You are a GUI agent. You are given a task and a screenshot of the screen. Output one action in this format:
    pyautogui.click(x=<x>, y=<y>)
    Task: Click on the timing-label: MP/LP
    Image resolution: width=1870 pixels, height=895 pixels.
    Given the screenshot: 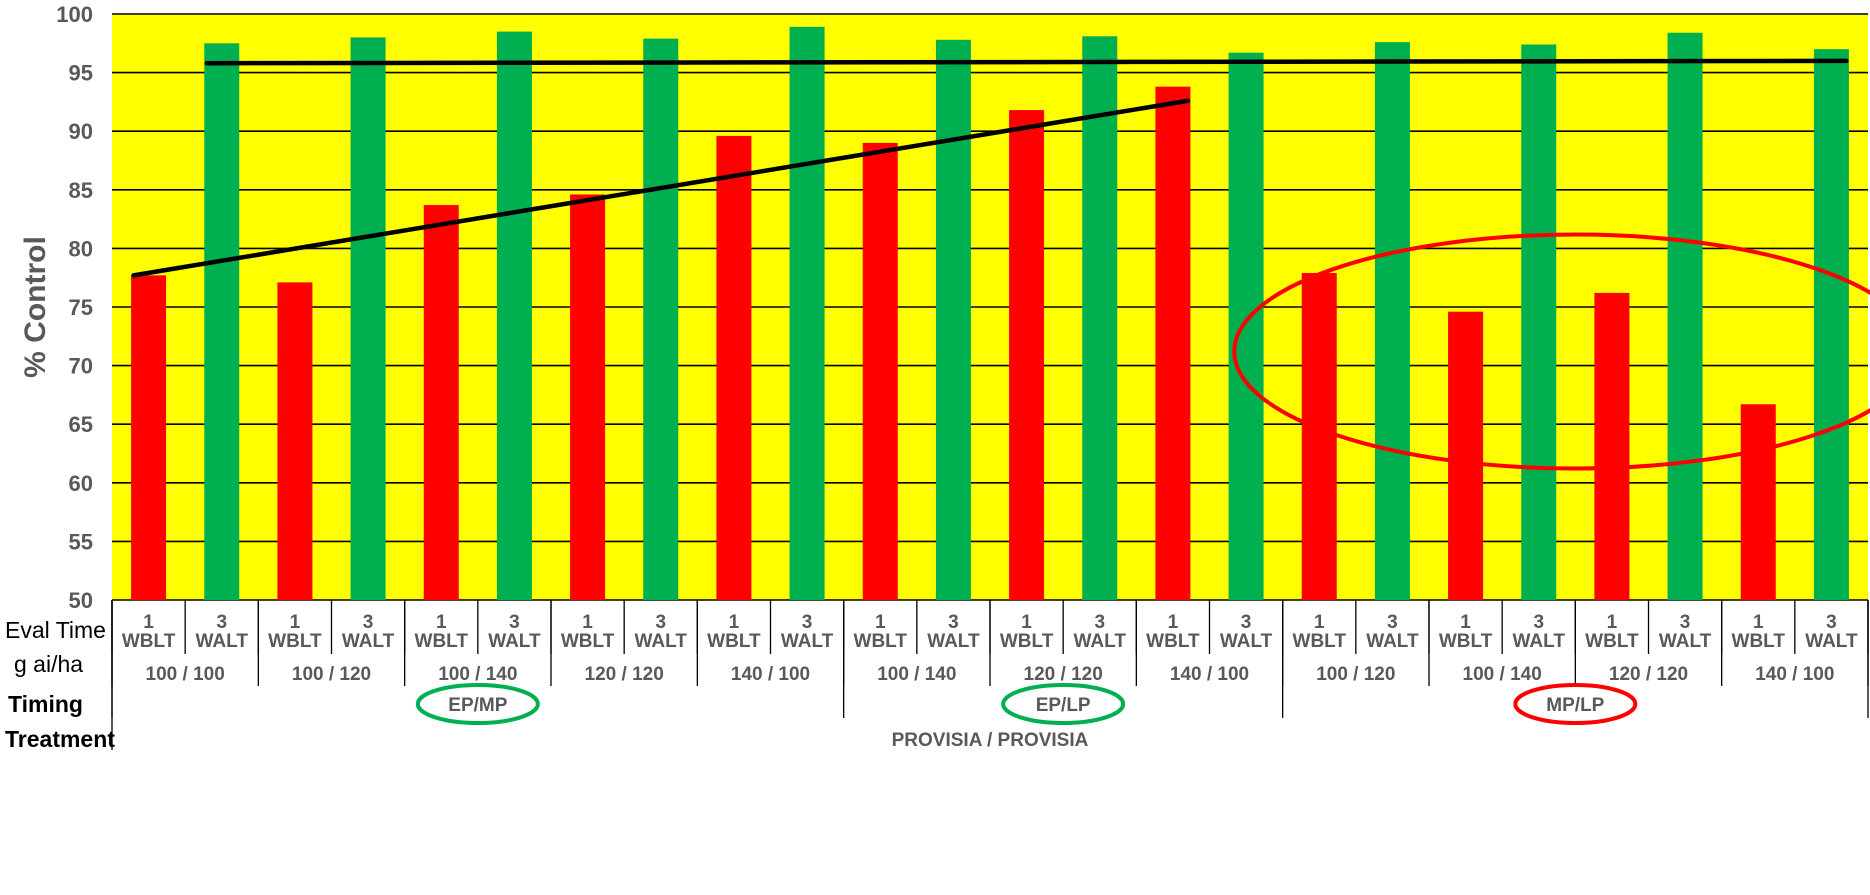 What is the action you would take?
    pyautogui.click(x=1575, y=705)
    